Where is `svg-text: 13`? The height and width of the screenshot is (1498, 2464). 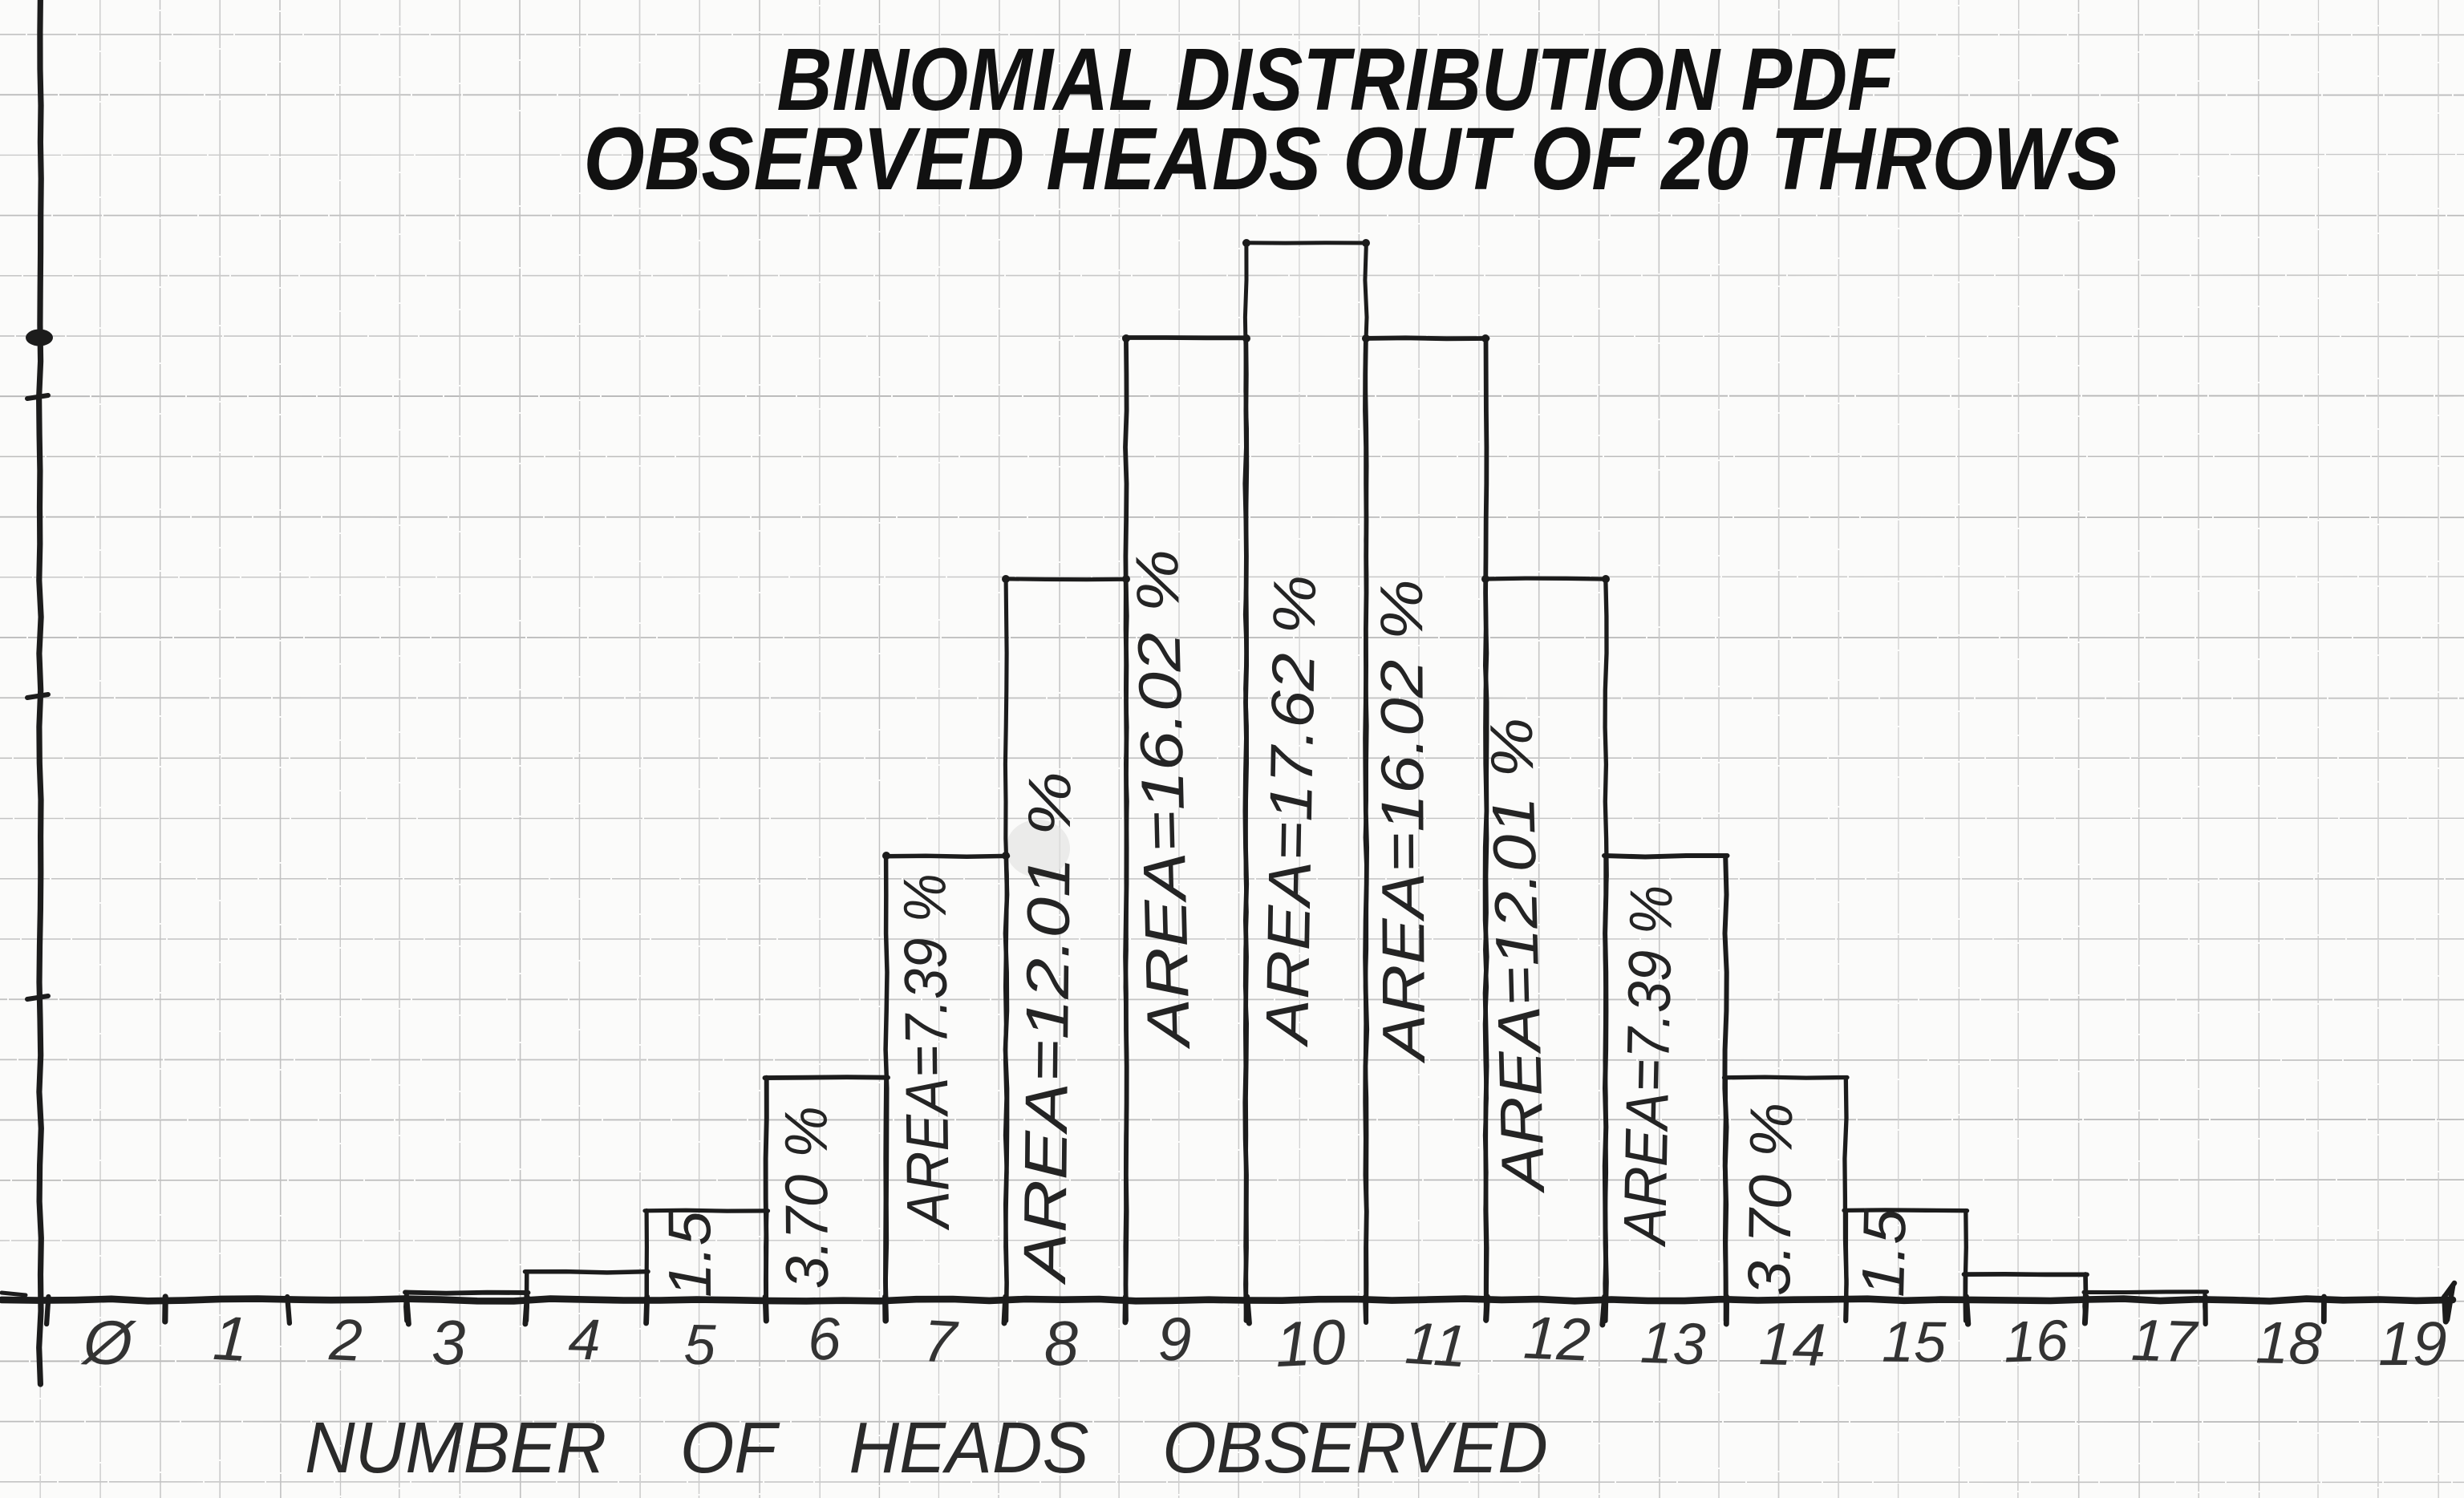
svg-text: 13 is located at coordinates (1673, 1344).